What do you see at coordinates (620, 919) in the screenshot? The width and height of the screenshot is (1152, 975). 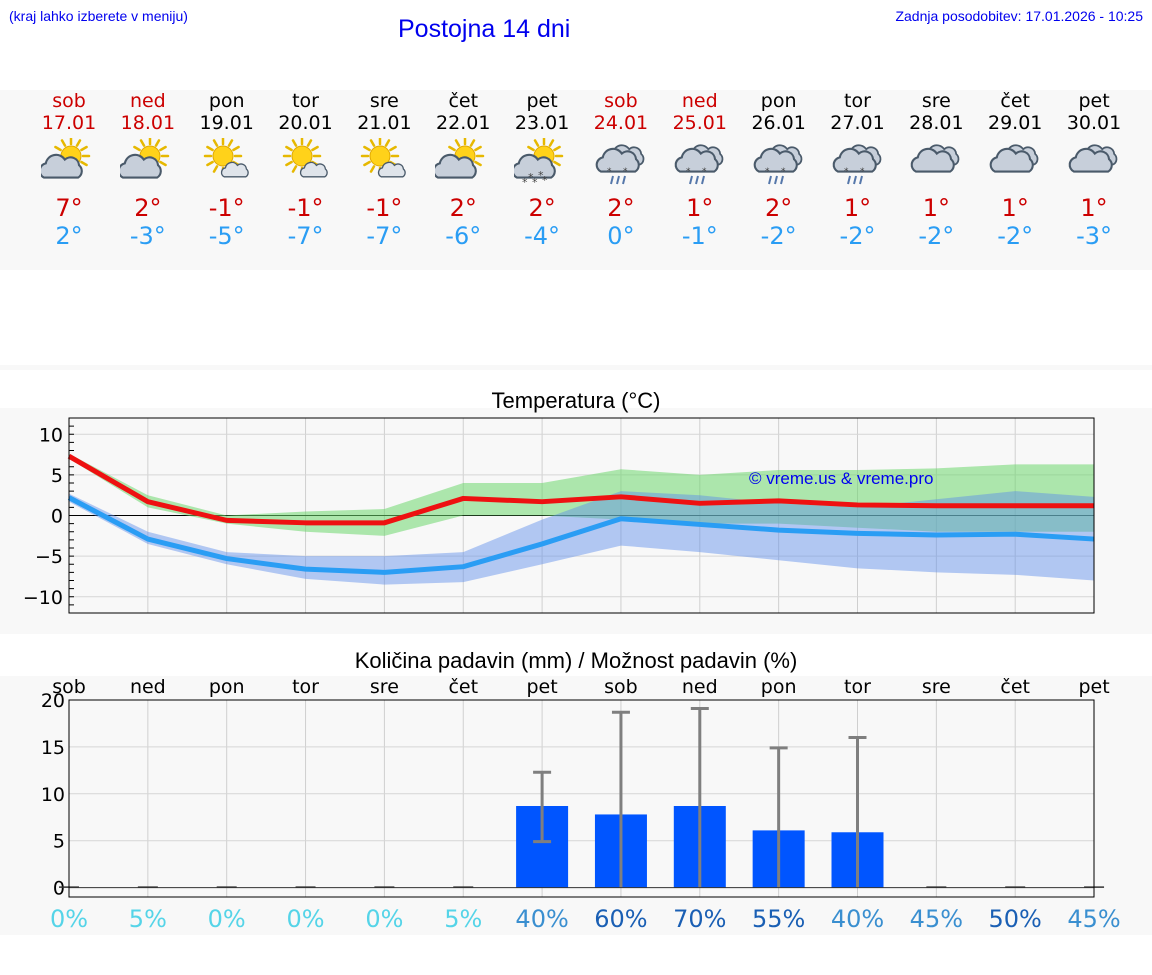 I see `precip-probability: 60%` at bounding box center [620, 919].